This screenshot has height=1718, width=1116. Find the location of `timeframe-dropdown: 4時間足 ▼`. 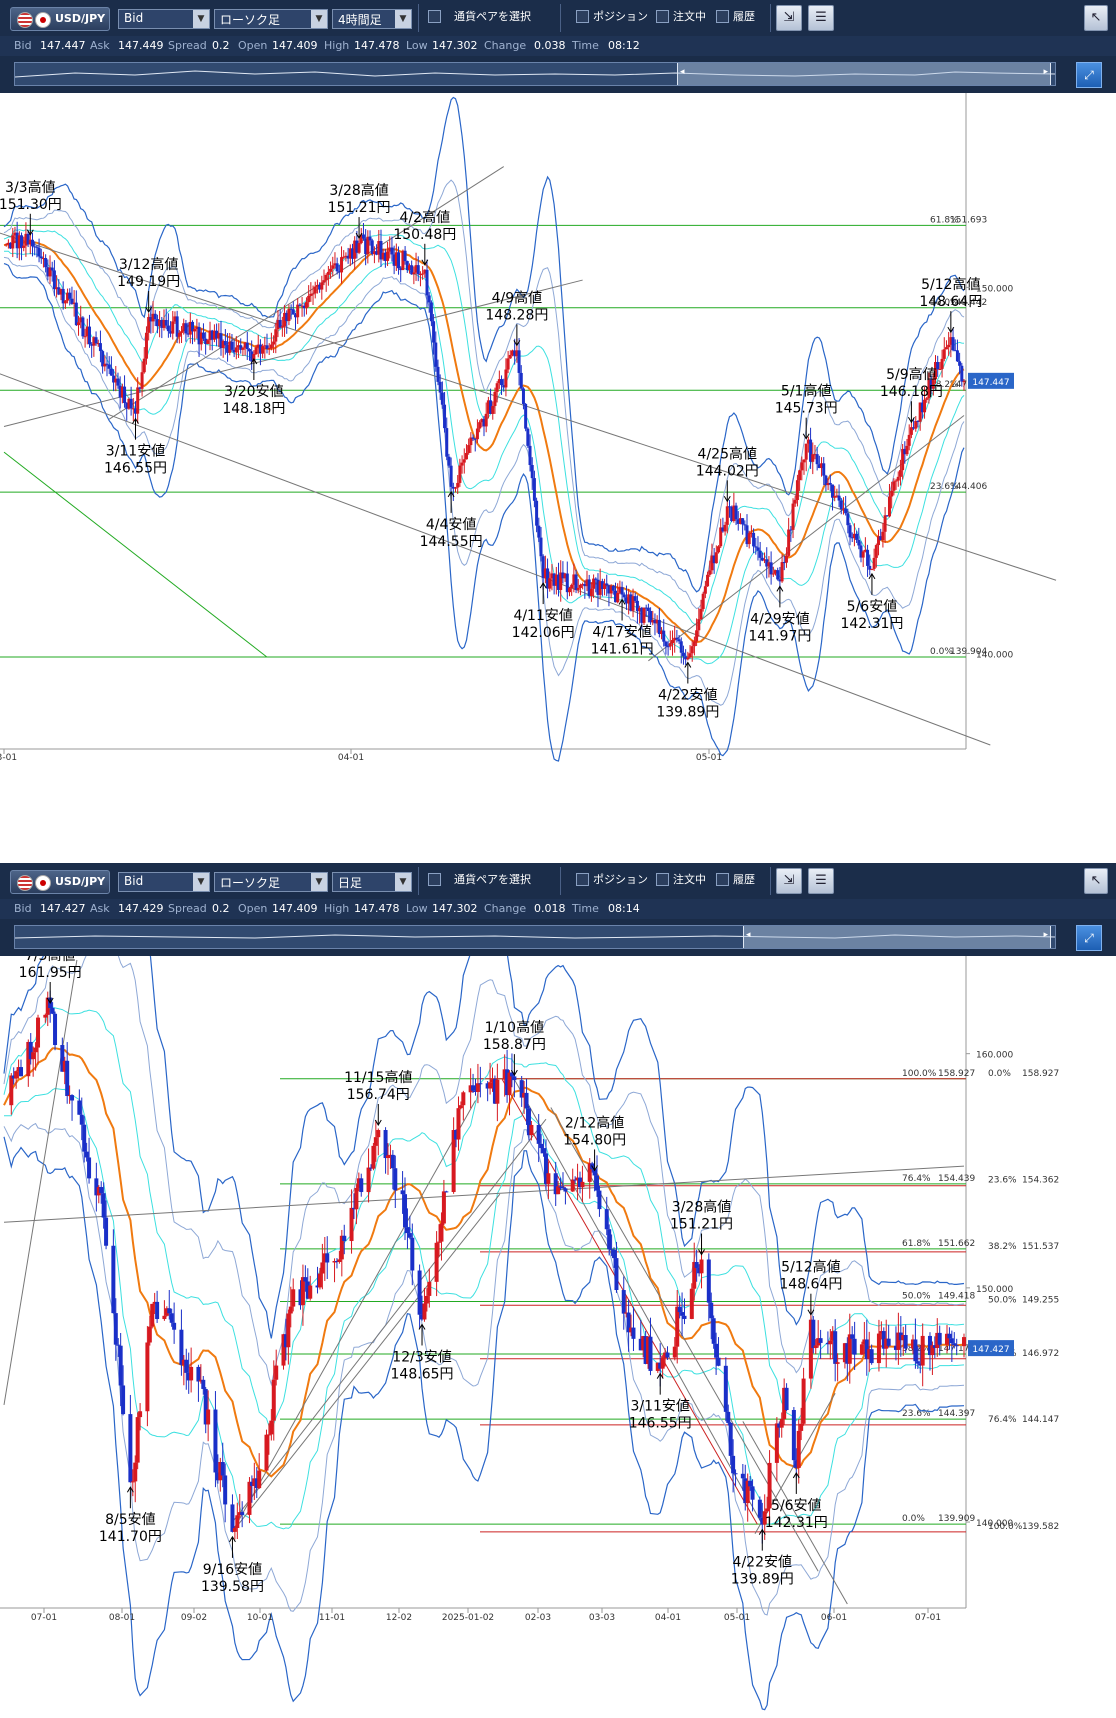

timeframe-dropdown: 4時間足 ▼ is located at coordinates (372, 19).